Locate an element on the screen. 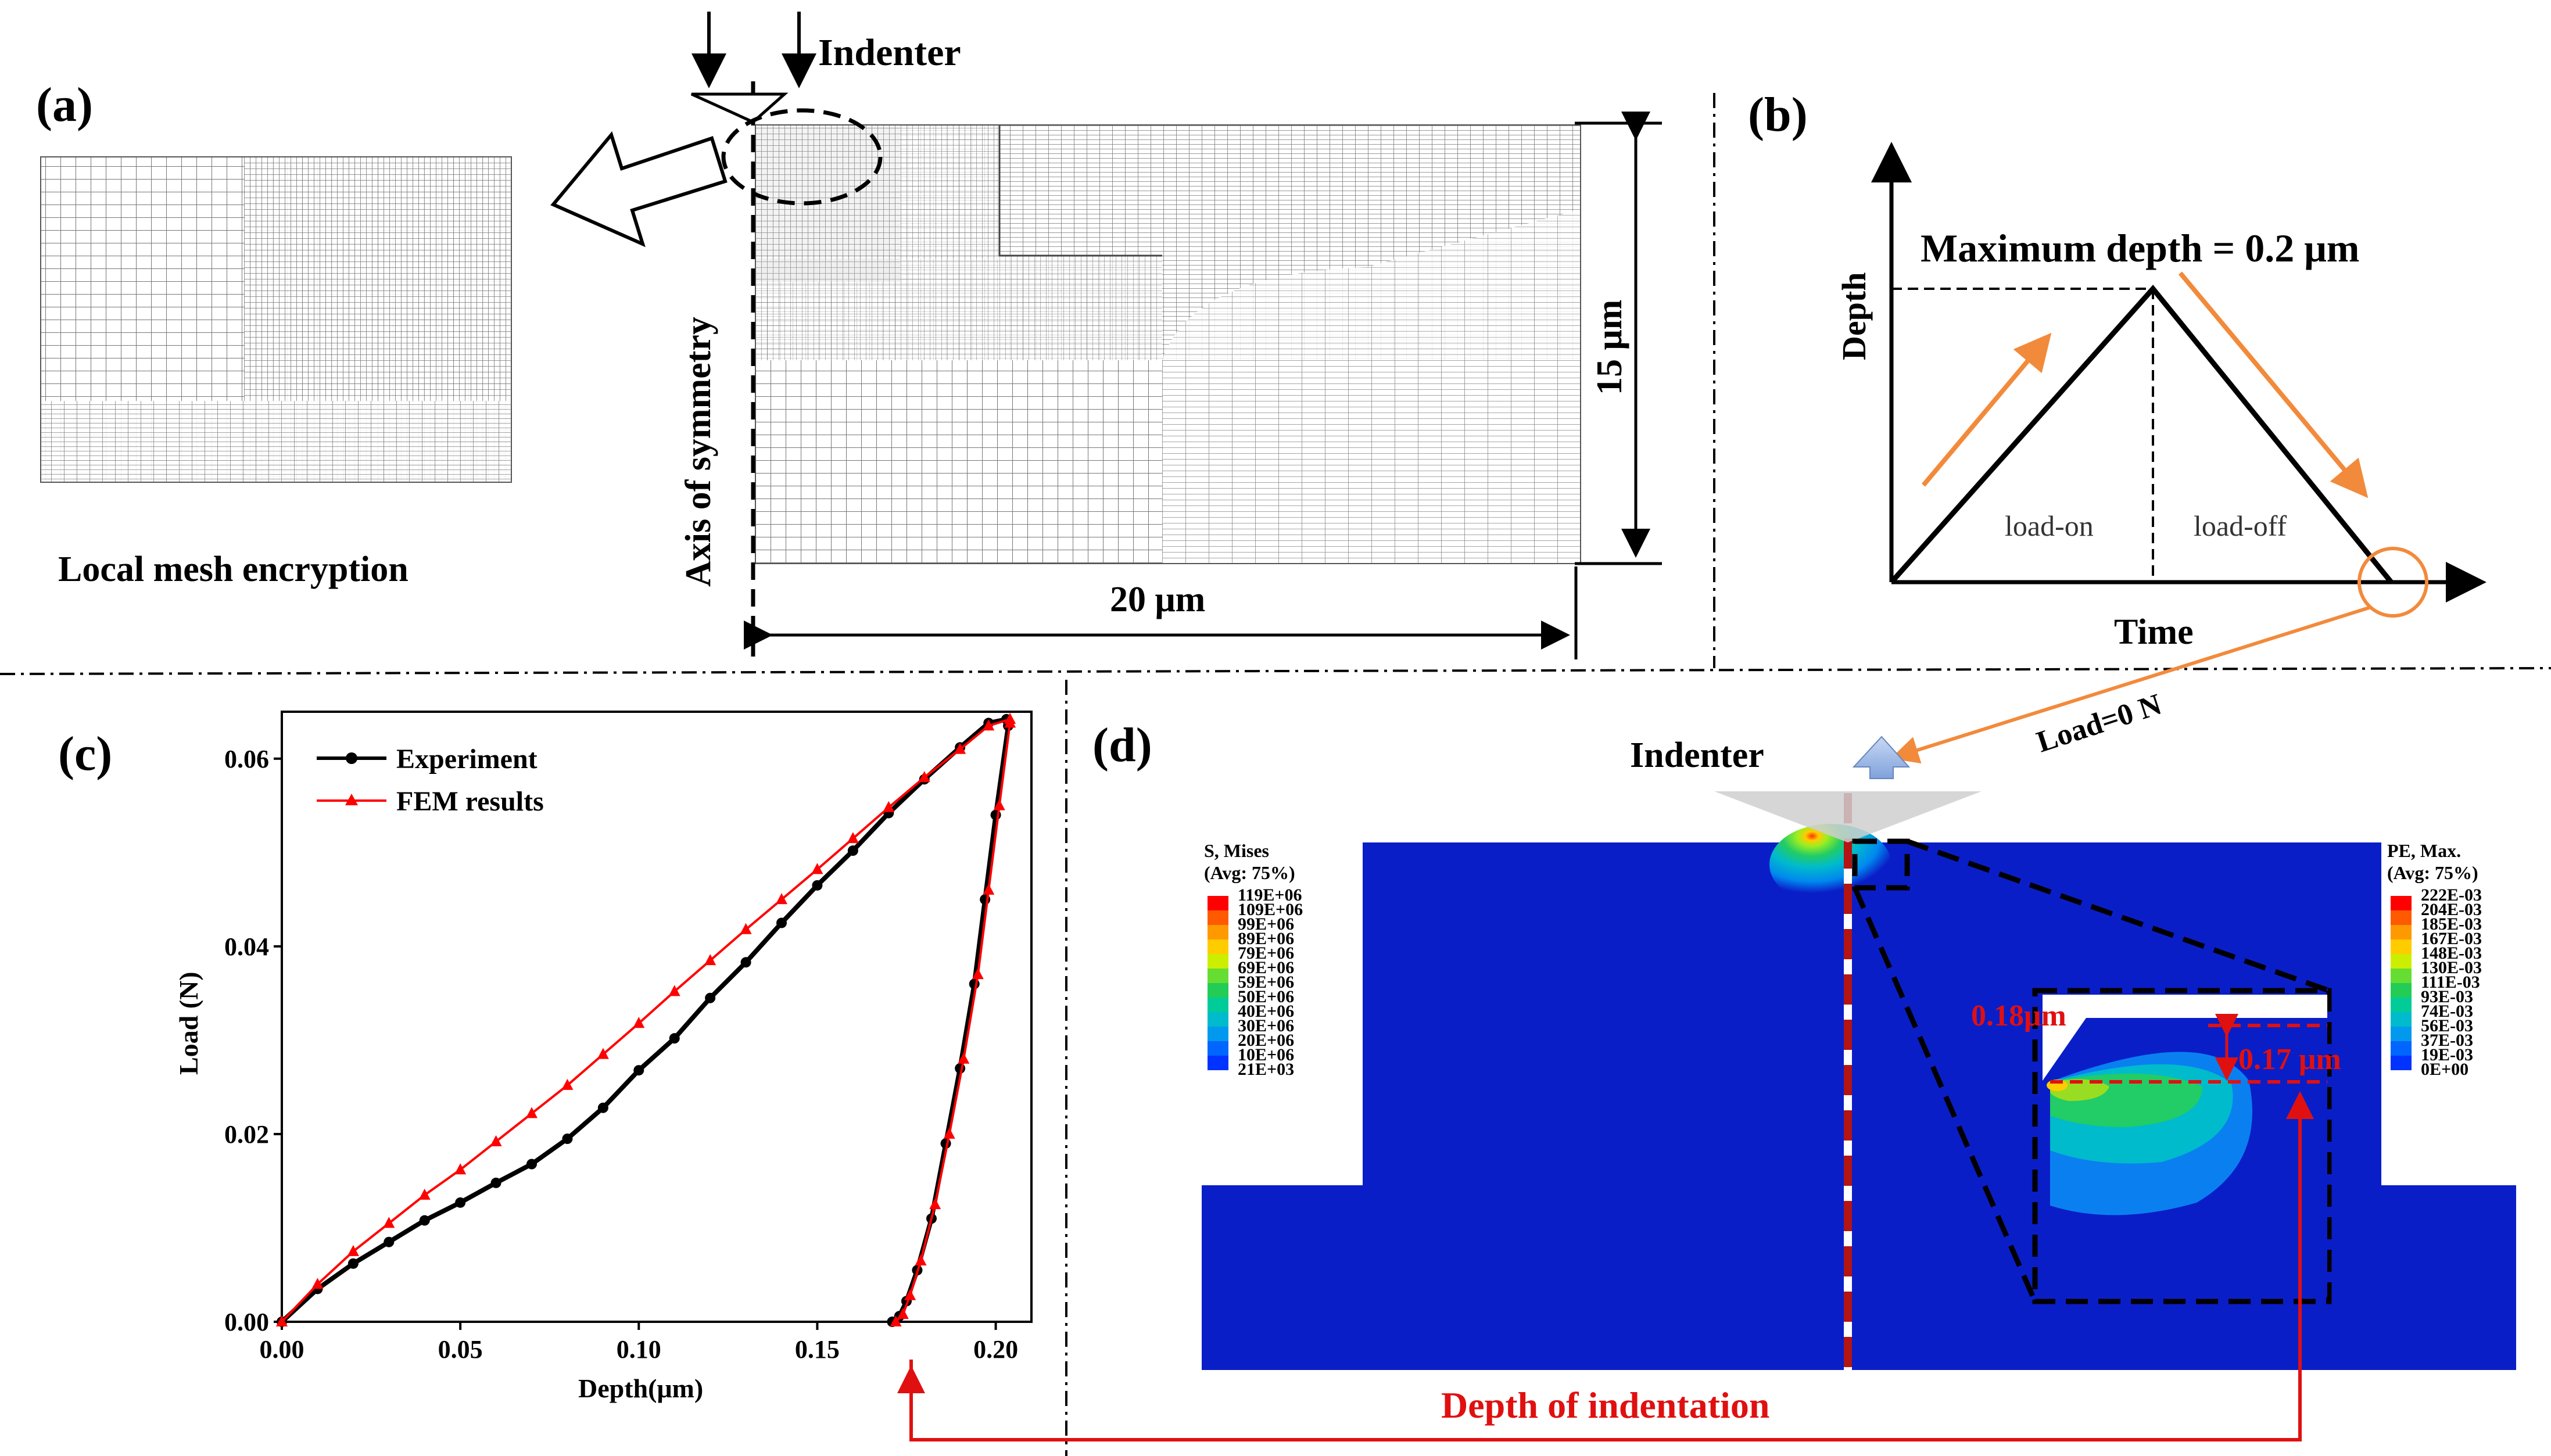 The height and width of the screenshot is (1456, 2551). load-depth-chart: 0.00 0.05 0.10 0.15 0.20 0.00 0.02 0.04 0.06 is located at coordinates (628, 1038).